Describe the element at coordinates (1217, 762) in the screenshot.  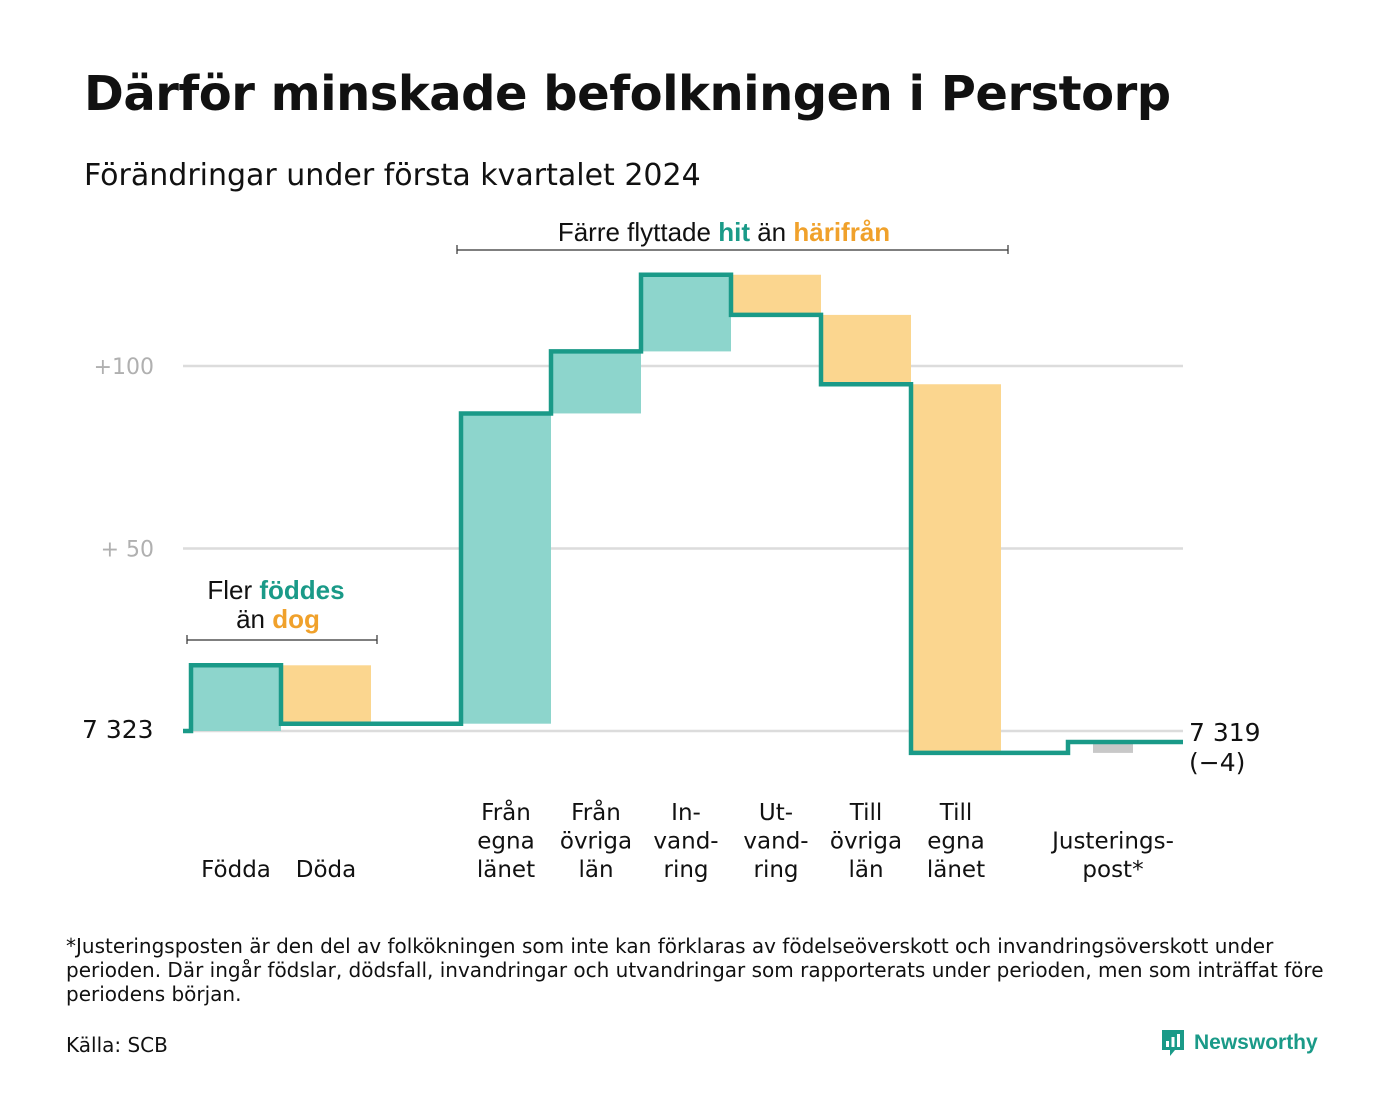
I see `end-change-label: (−4)` at that location.